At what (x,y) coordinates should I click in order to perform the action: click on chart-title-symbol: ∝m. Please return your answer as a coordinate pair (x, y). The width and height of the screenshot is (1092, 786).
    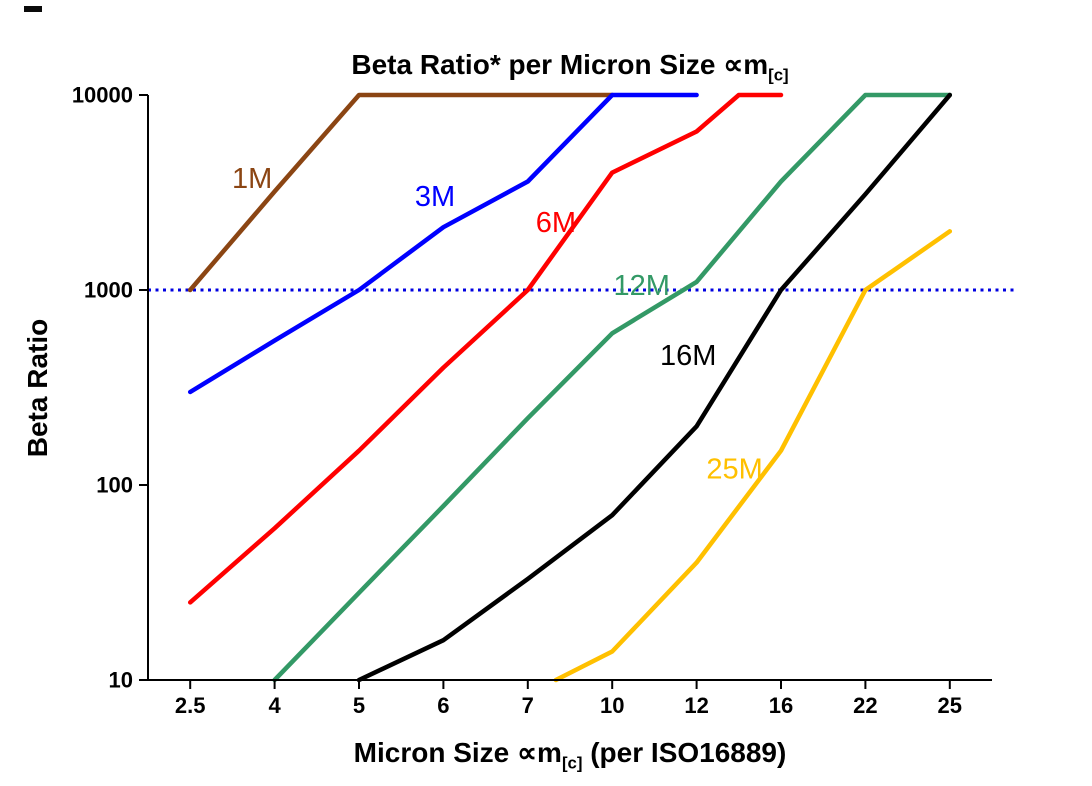
    Looking at the image, I should click on (746, 64).